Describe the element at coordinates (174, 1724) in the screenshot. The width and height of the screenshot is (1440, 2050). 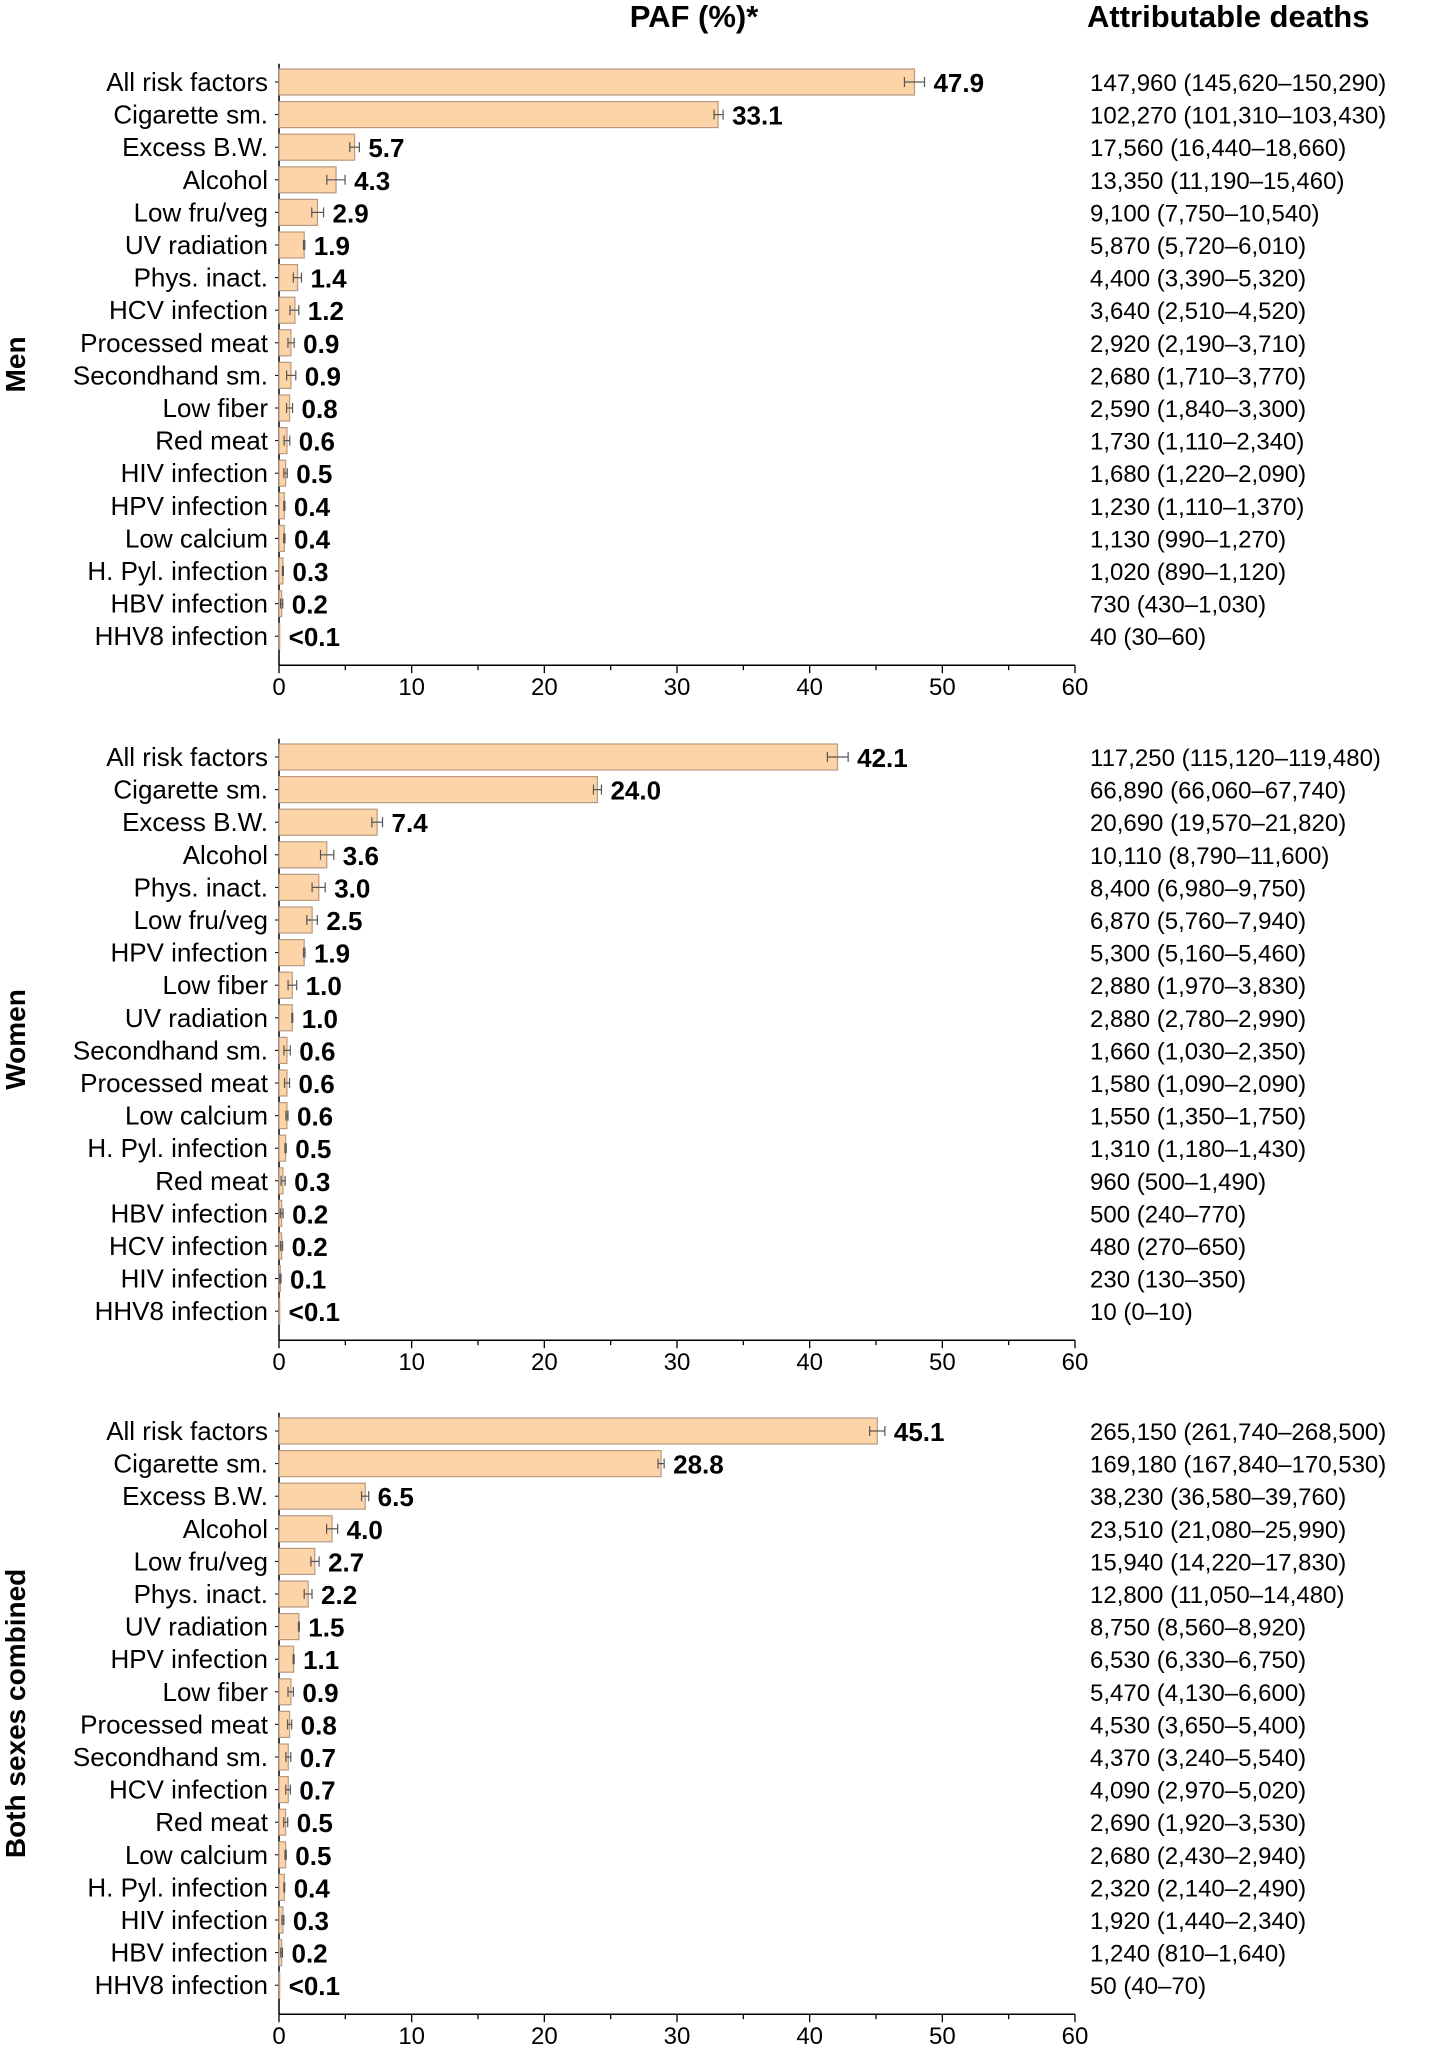
I see `category-label: Processed meat` at that location.